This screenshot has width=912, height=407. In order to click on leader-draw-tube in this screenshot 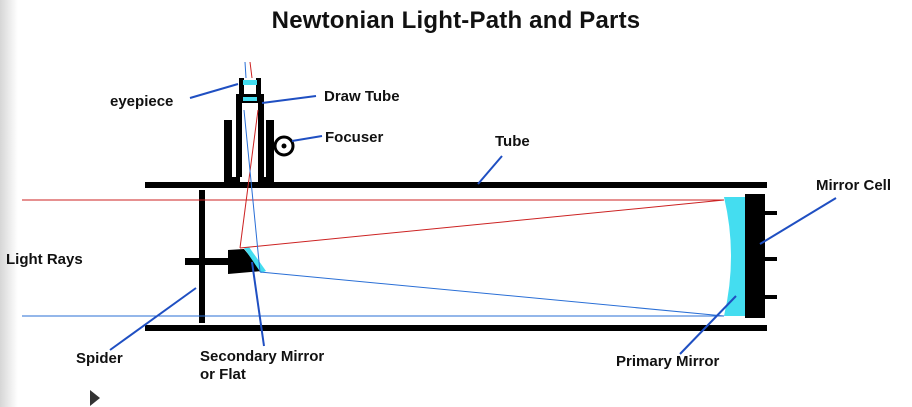, I will do `click(289, 99)`.